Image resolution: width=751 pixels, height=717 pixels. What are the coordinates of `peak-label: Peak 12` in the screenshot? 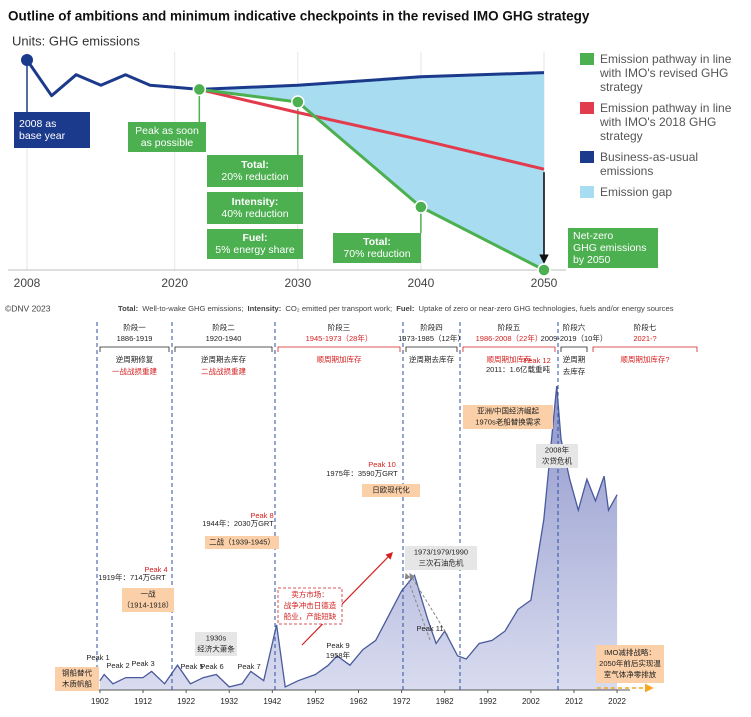 It's located at (537, 360).